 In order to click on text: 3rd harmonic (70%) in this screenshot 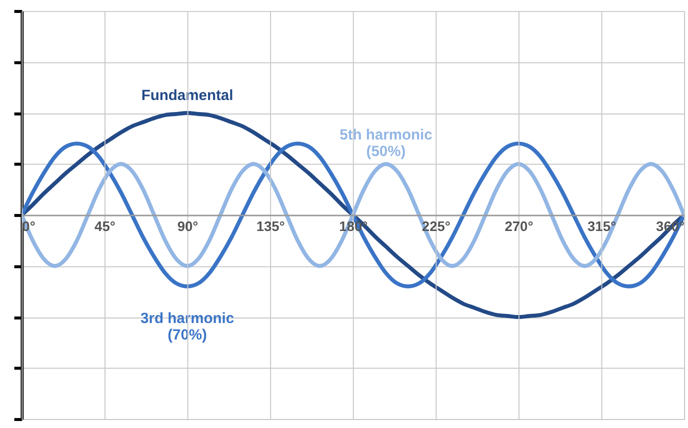, I will do `click(187, 327)`.